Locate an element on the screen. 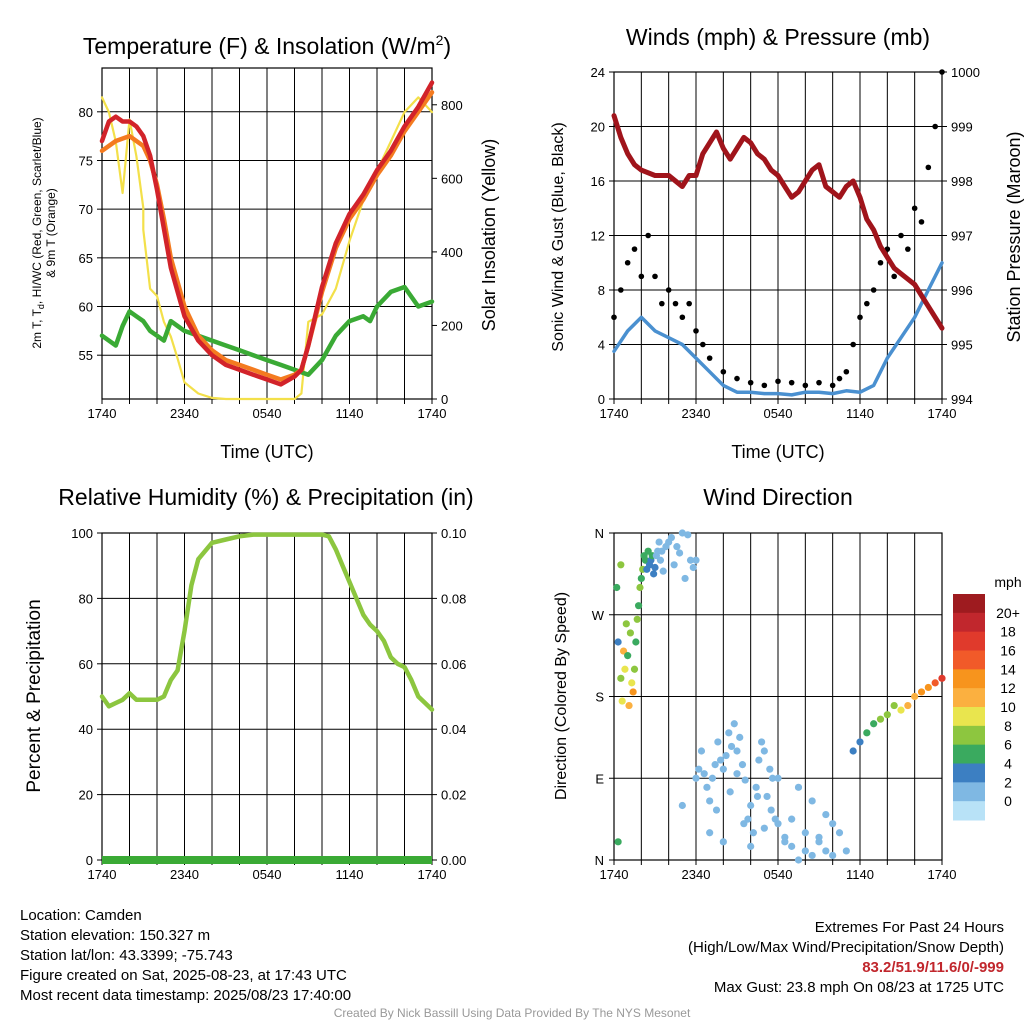  extremes-title: Extremes For Past 24 Hours is located at coordinates (909, 927).